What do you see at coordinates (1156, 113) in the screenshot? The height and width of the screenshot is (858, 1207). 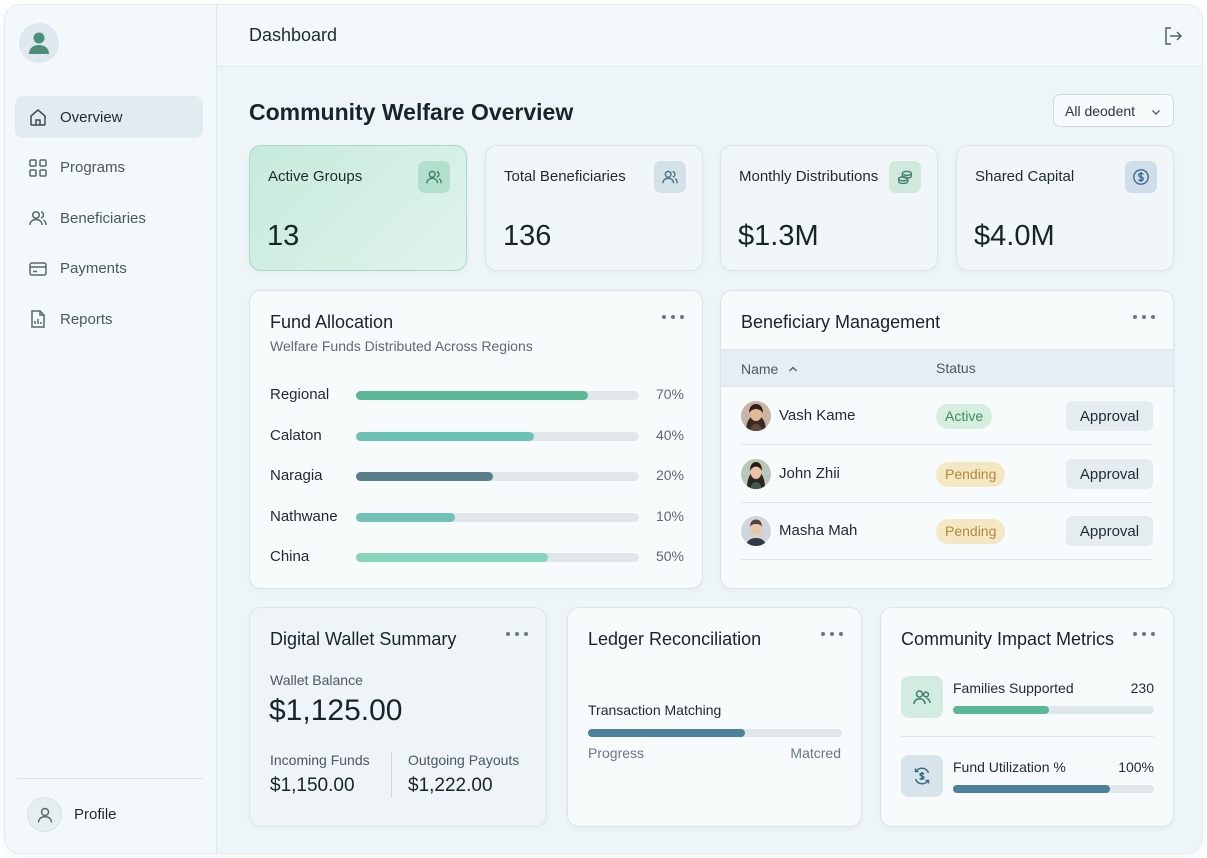 I see `chevron-down-icon` at bounding box center [1156, 113].